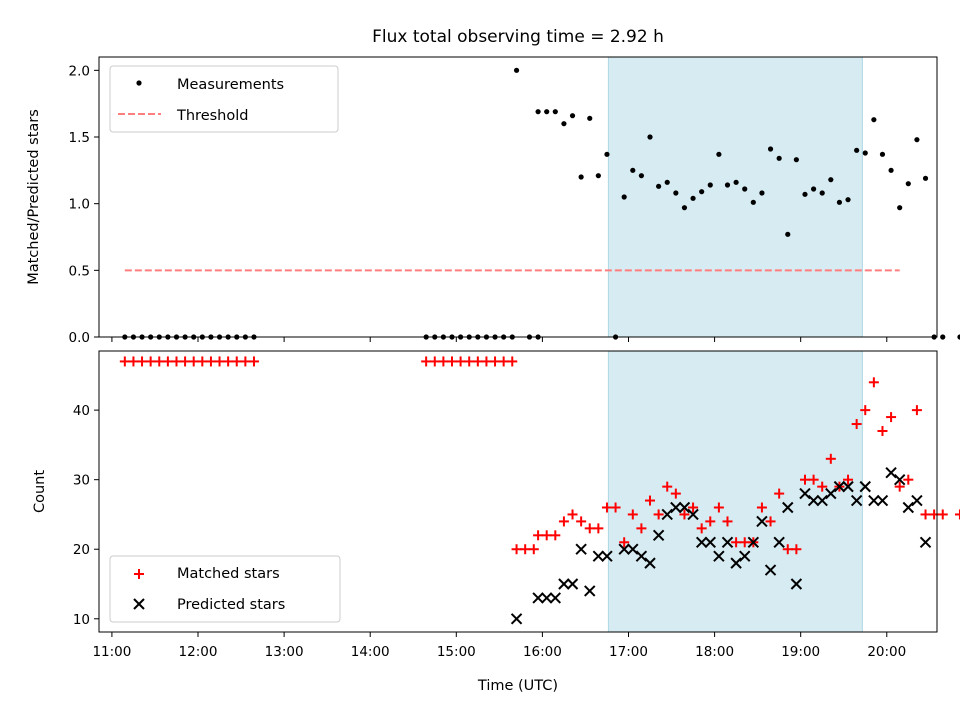  Describe the element at coordinates (139, 83) in the screenshot. I see `legend-dot-marker` at that location.